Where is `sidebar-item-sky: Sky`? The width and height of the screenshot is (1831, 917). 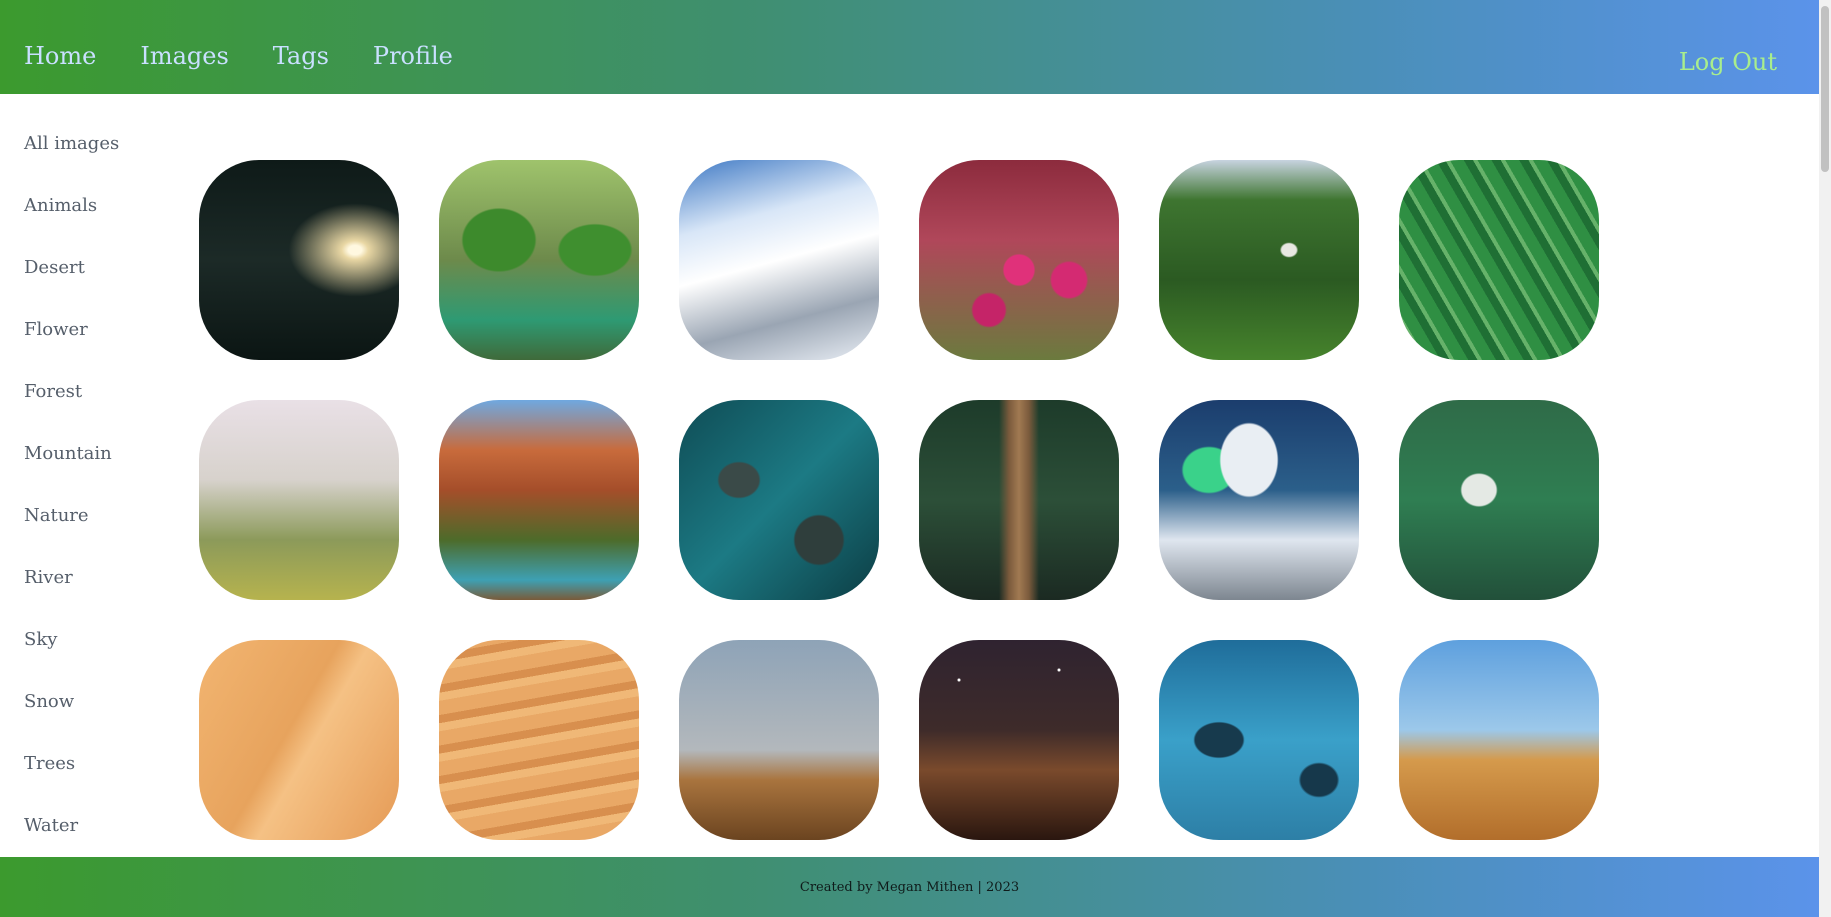
sidebar-item-sky: Sky is located at coordinates (41, 639).